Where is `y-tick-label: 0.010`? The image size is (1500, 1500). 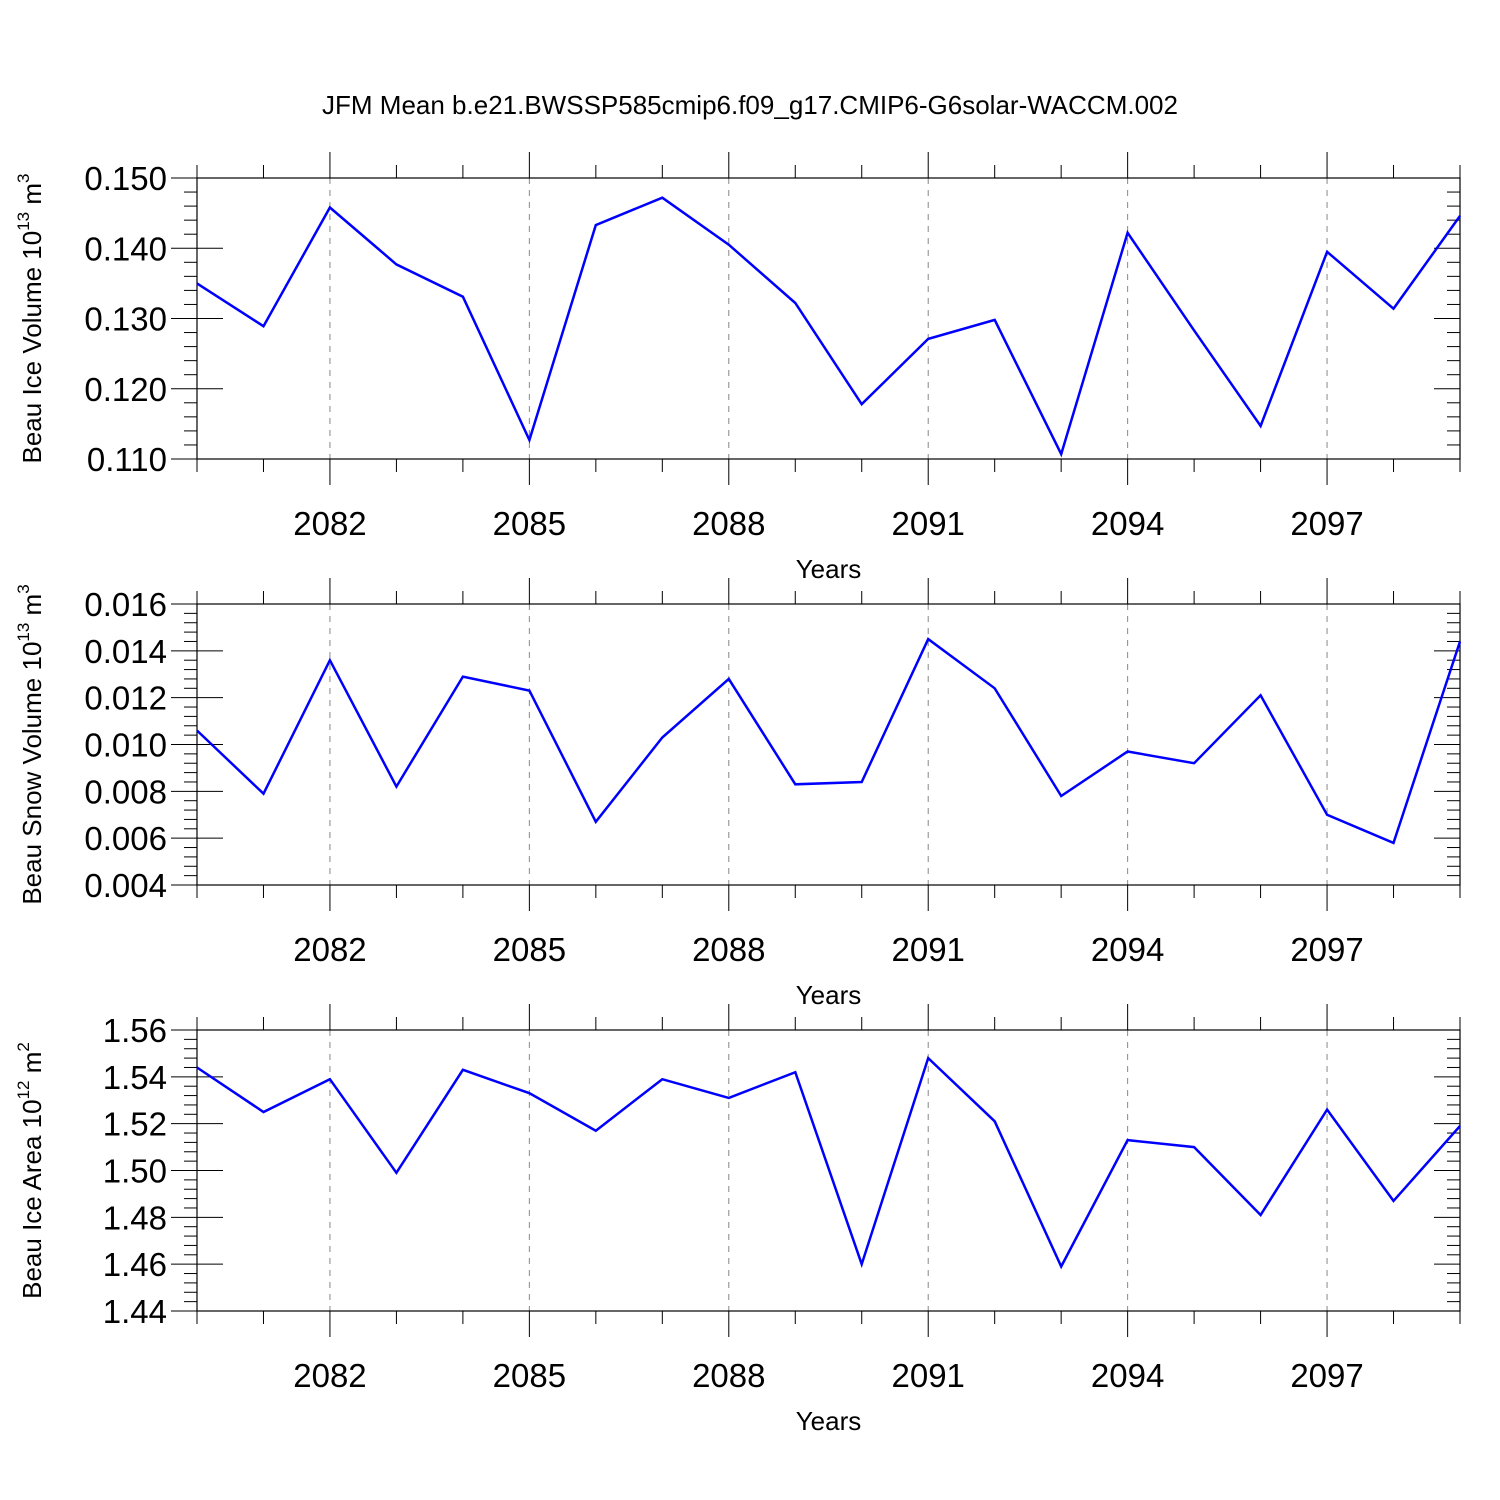 y-tick-label: 0.010 is located at coordinates (125, 745).